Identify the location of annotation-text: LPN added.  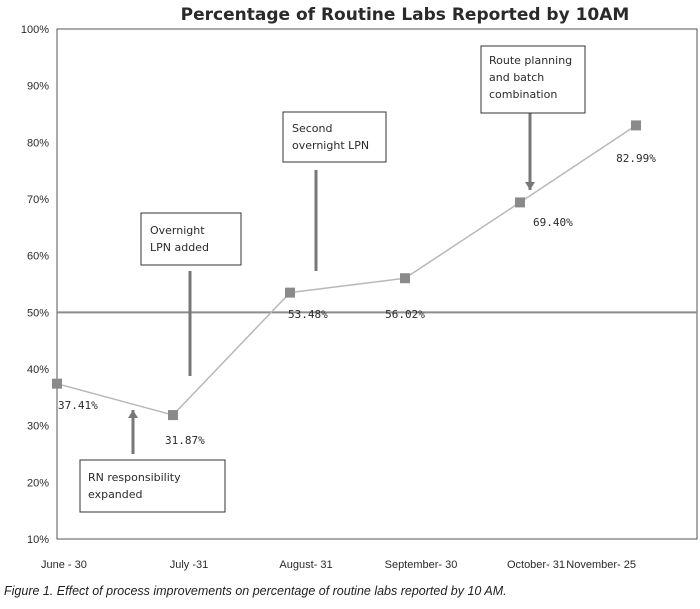
(179, 247).